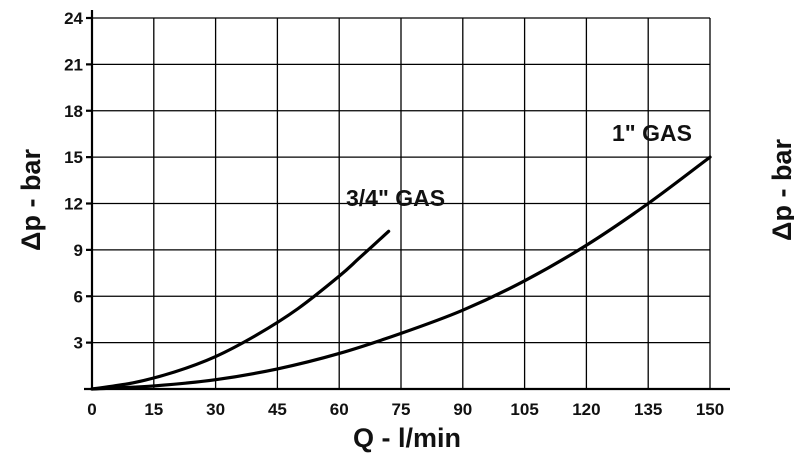 Image resolution: width=794 pixels, height=453 pixels. Describe the element at coordinates (339, 409) in the screenshot. I see `x-tick-label: 60` at that location.